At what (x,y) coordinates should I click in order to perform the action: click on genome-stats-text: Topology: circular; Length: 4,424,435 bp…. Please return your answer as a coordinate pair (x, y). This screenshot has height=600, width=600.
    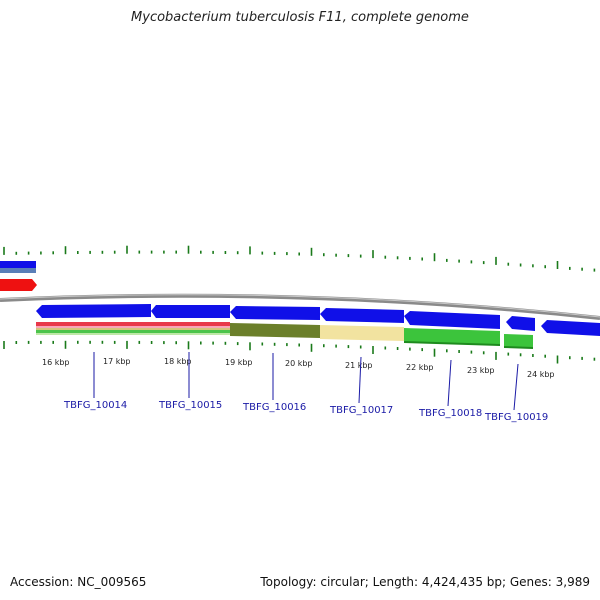
    Looking at the image, I should click on (425, 582).